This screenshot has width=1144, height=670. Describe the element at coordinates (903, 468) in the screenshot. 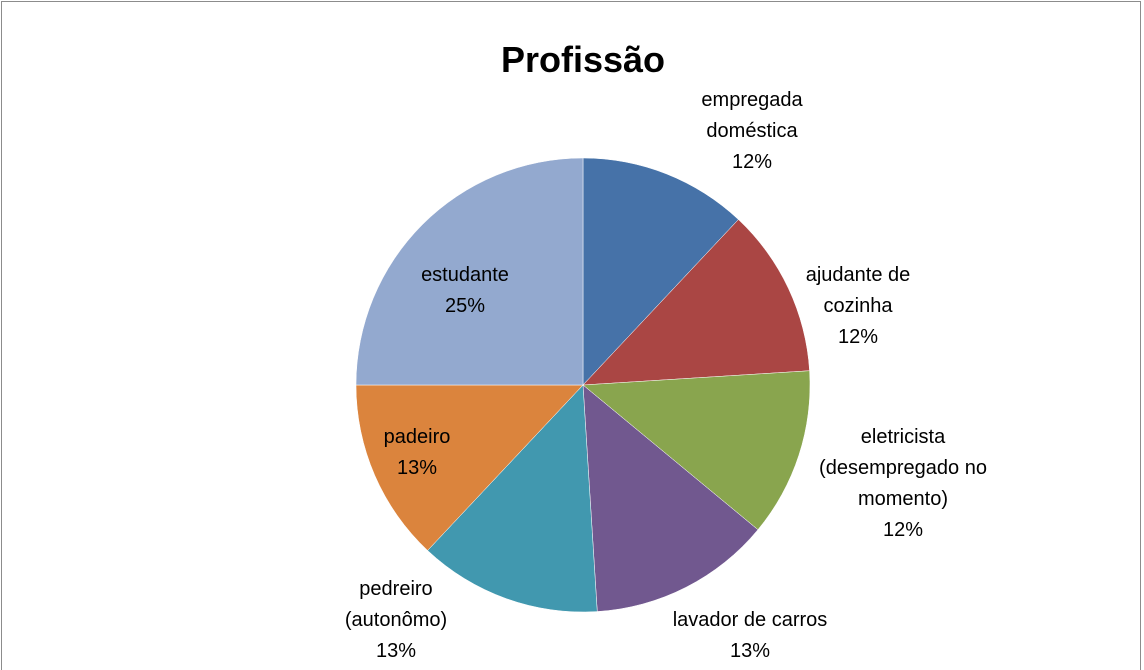

I see `category-label: eletricista (desempregado no momento)` at that location.